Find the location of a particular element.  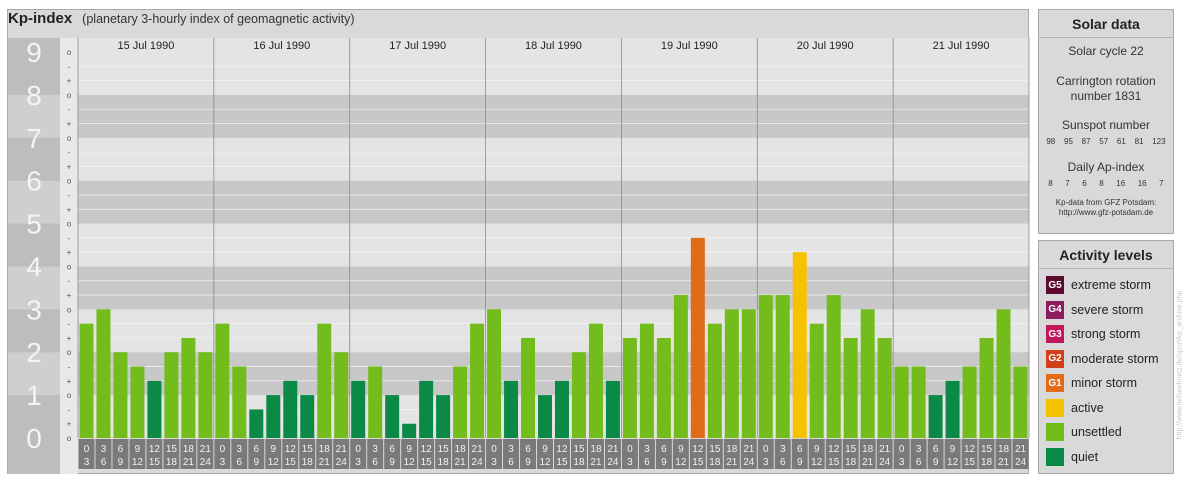

legend-item-quiet: quiet is located at coordinates (1106, 457).